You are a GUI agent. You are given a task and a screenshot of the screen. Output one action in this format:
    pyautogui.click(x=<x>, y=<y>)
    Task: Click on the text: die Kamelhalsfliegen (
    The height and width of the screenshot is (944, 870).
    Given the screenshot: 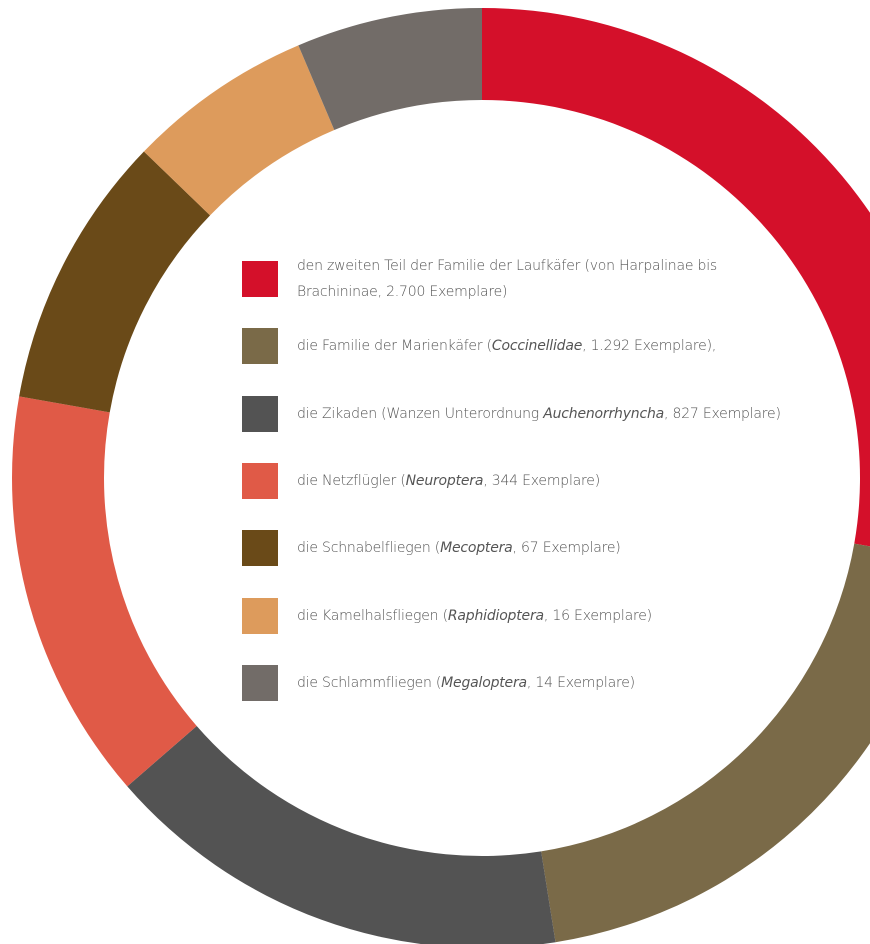 What is the action you would take?
    pyautogui.click(x=372, y=615)
    